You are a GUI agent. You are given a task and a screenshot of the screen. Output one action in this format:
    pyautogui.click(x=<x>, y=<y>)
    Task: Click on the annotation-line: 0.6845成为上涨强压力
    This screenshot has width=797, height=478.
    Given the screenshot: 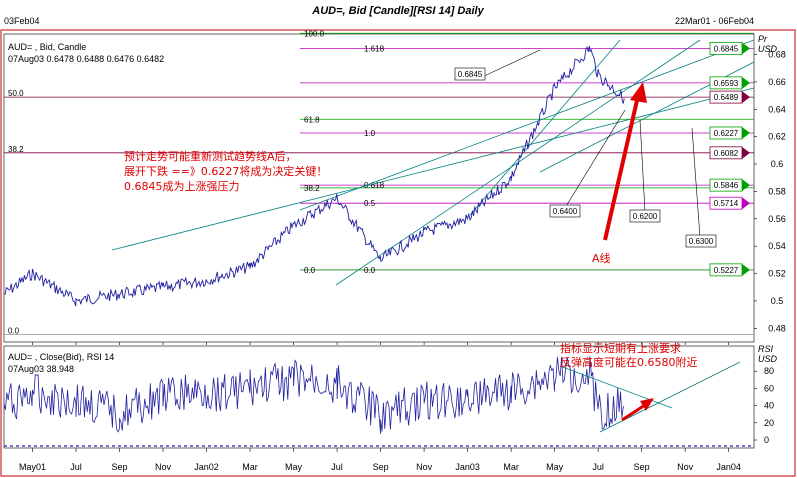 What is the action you would take?
    pyautogui.click(x=182, y=186)
    